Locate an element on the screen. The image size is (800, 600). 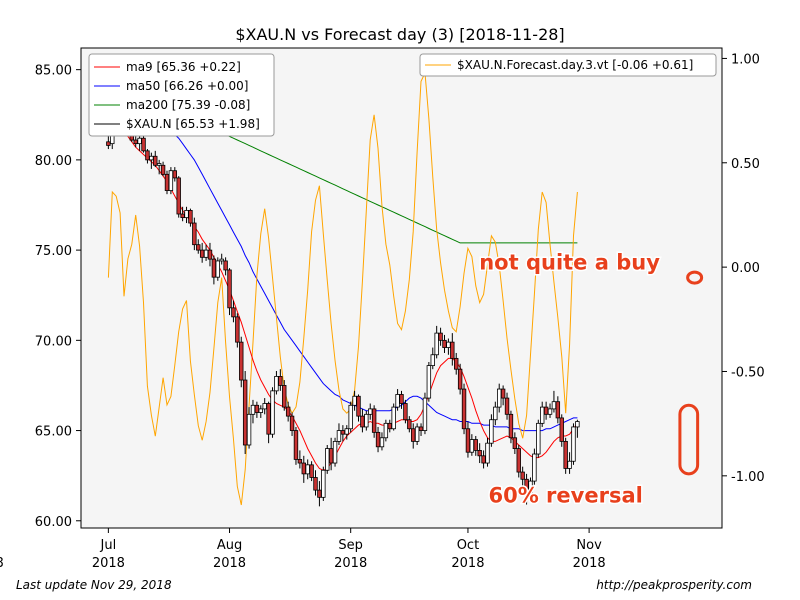
legend-right: $XAU.N.Forecast.day.3.vt [-0.06 +0.61] is located at coordinates (568, 65).